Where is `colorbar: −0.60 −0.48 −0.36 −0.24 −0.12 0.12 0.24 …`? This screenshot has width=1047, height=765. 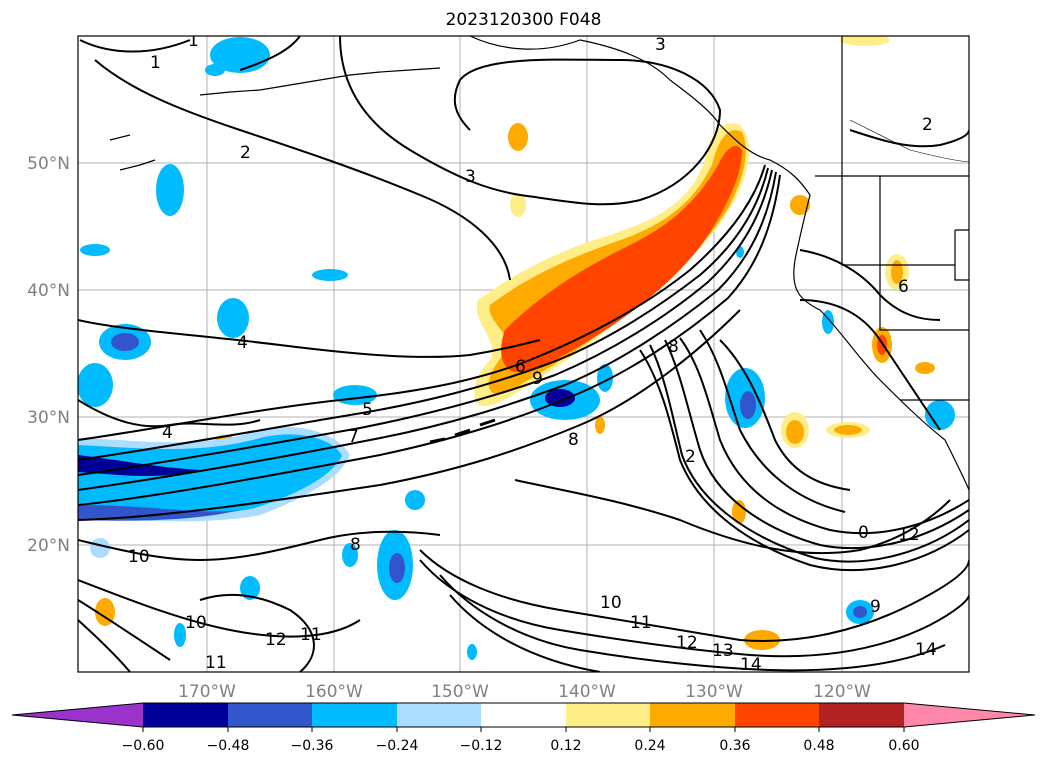 colorbar: −0.60 −0.48 −0.36 −0.24 −0.12 0.12 0.24 … is located at coordinates (523, 728).